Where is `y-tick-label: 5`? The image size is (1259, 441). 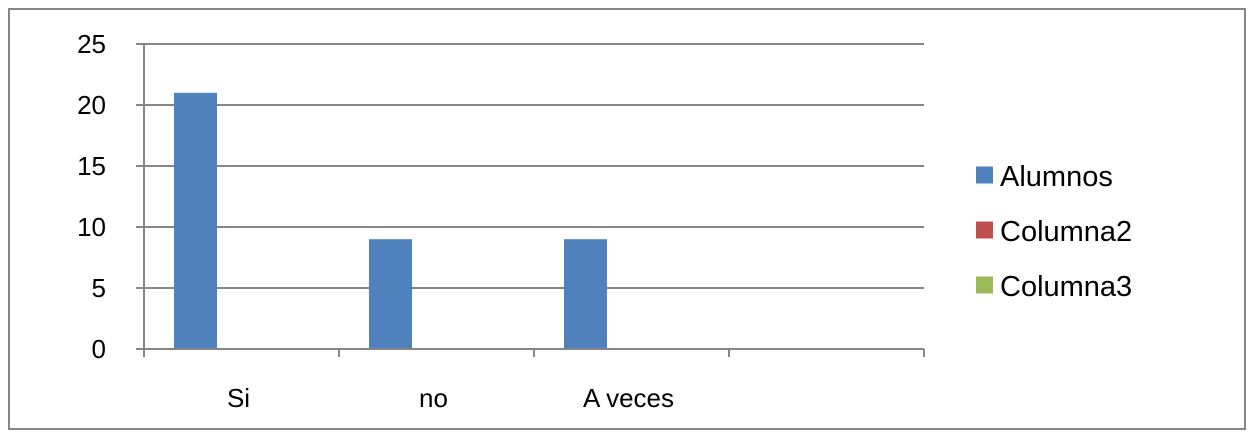 y-tick-label: 5 is located at coordinates (99, 288).